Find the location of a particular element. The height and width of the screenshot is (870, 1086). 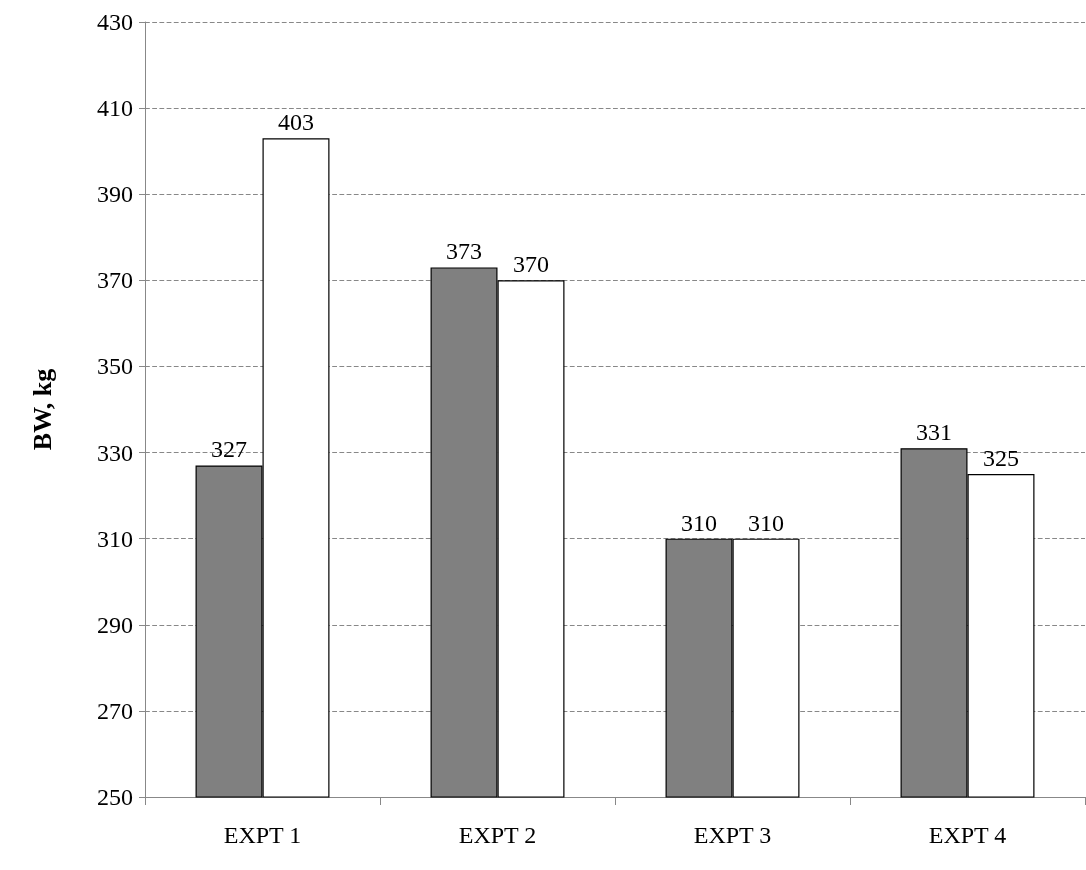

y-tick-label: 430 is located at coordinates (115, 22).